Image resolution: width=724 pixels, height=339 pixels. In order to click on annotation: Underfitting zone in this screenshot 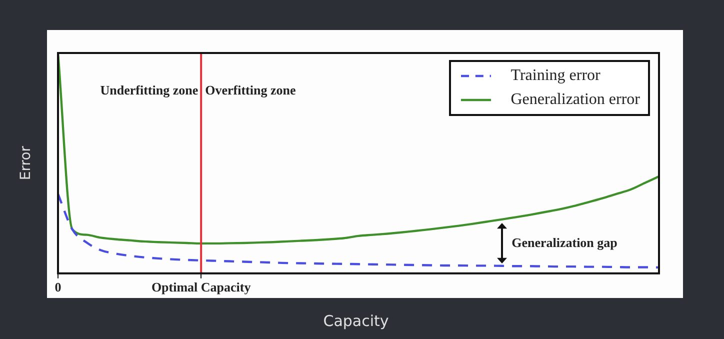, I will do `click(149, 90)`.